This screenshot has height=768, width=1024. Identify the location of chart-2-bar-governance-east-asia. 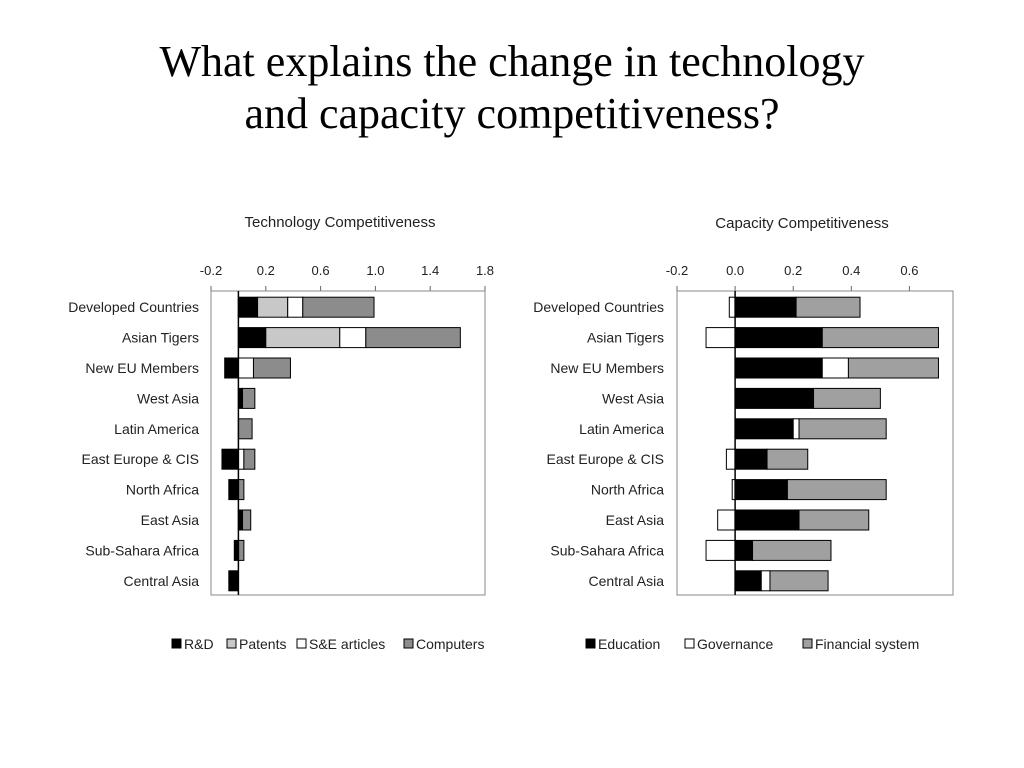
(726, 520).